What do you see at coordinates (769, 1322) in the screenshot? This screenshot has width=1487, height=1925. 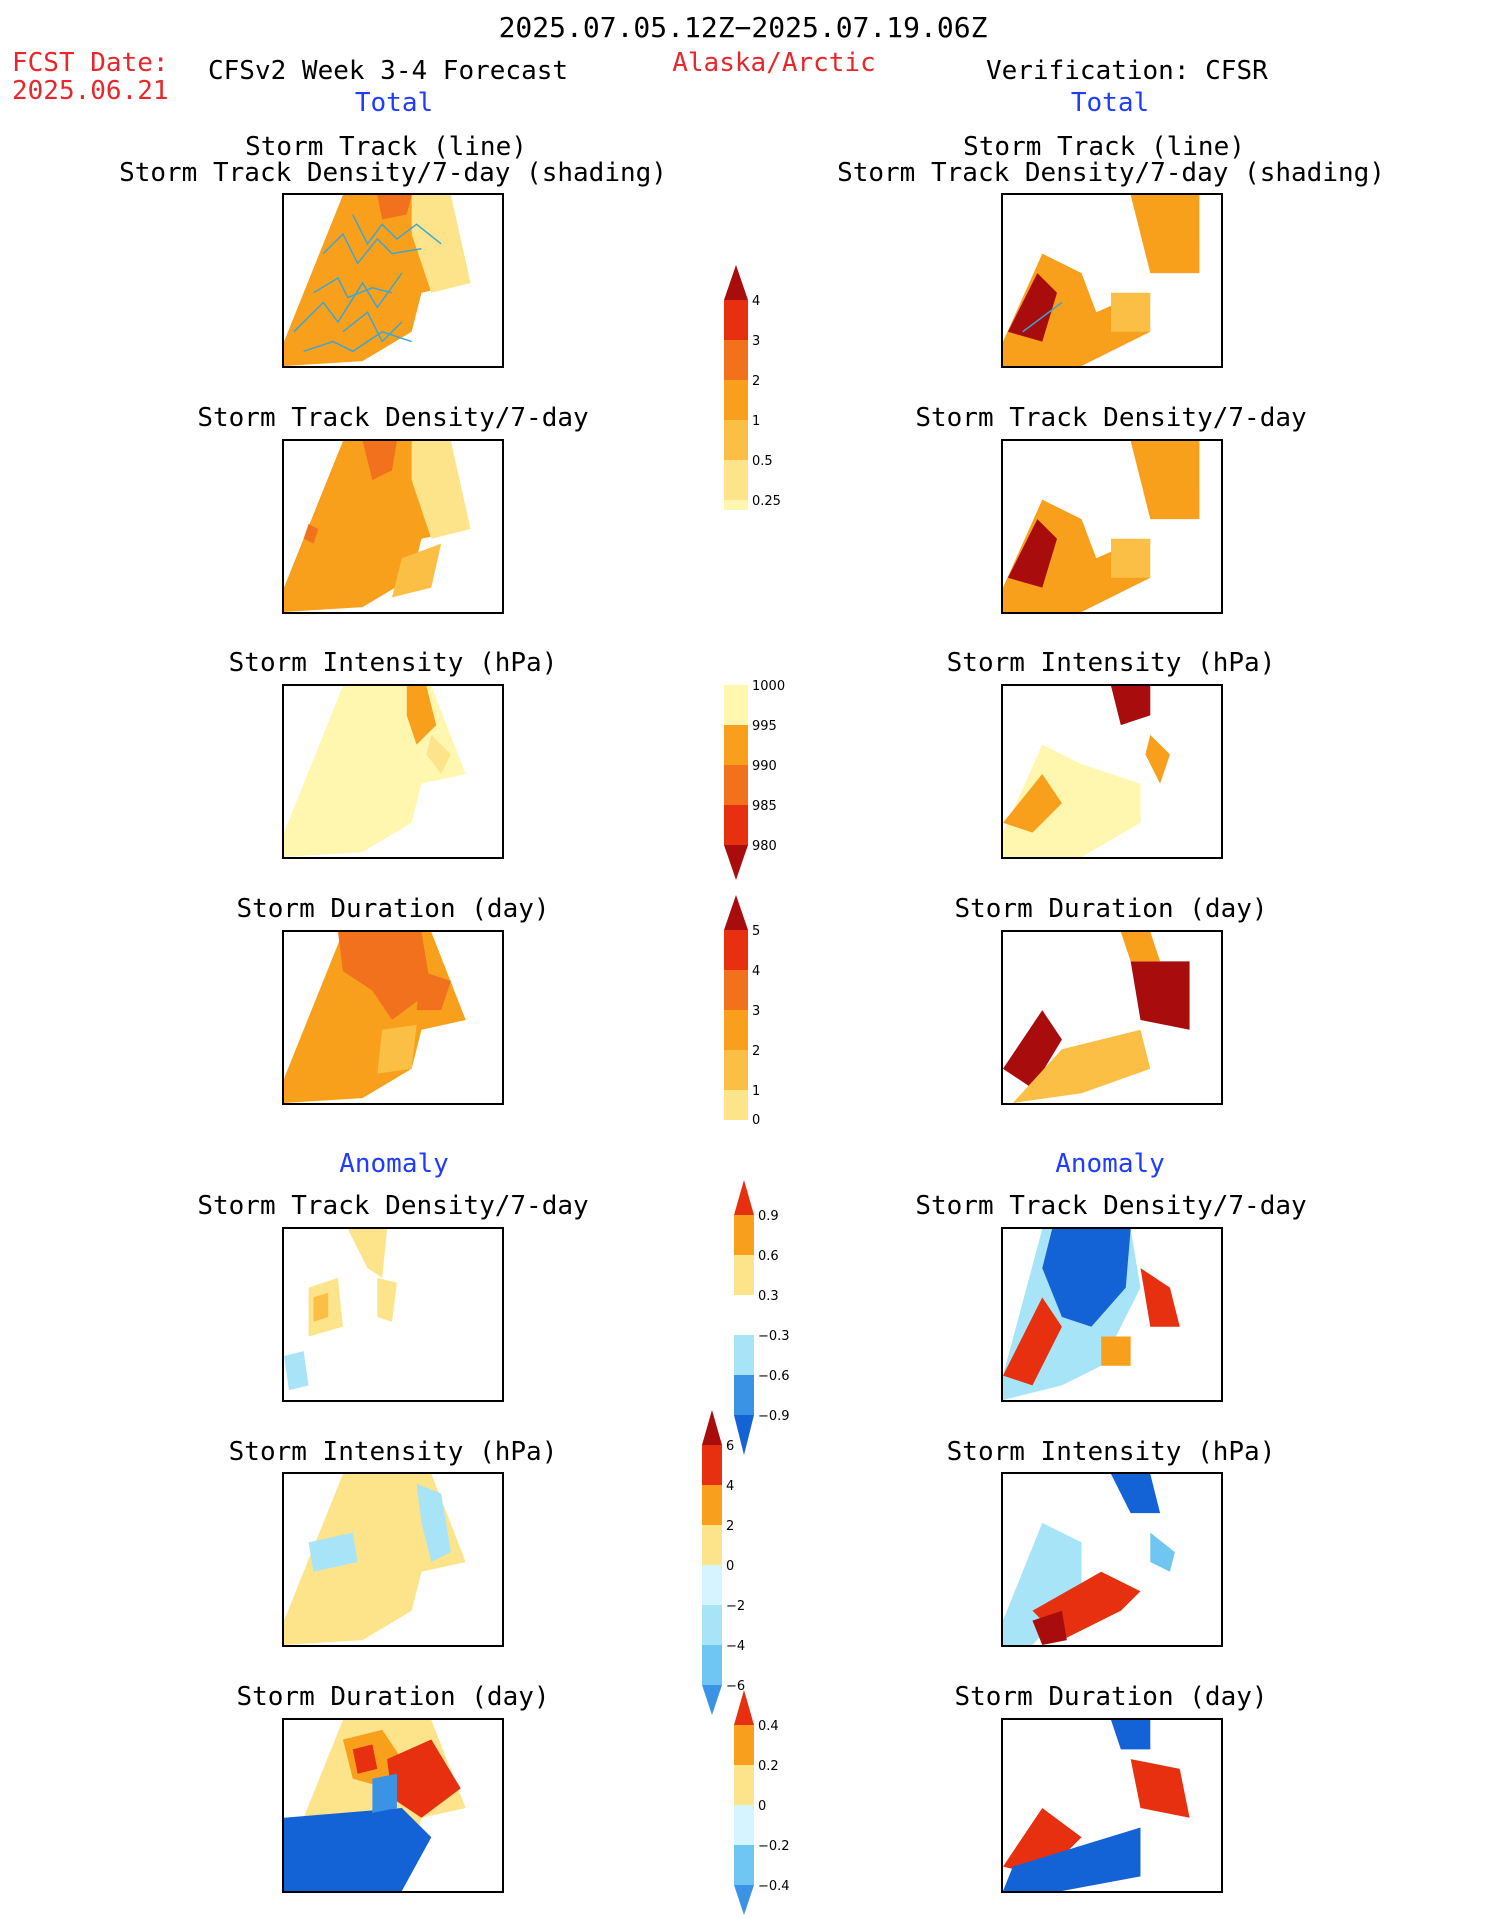 I see `colorbar-density-anomaly: 0.9 0.6 0.3 −0.3 −0.6 −0.9` at bounding box center [769, 1322].